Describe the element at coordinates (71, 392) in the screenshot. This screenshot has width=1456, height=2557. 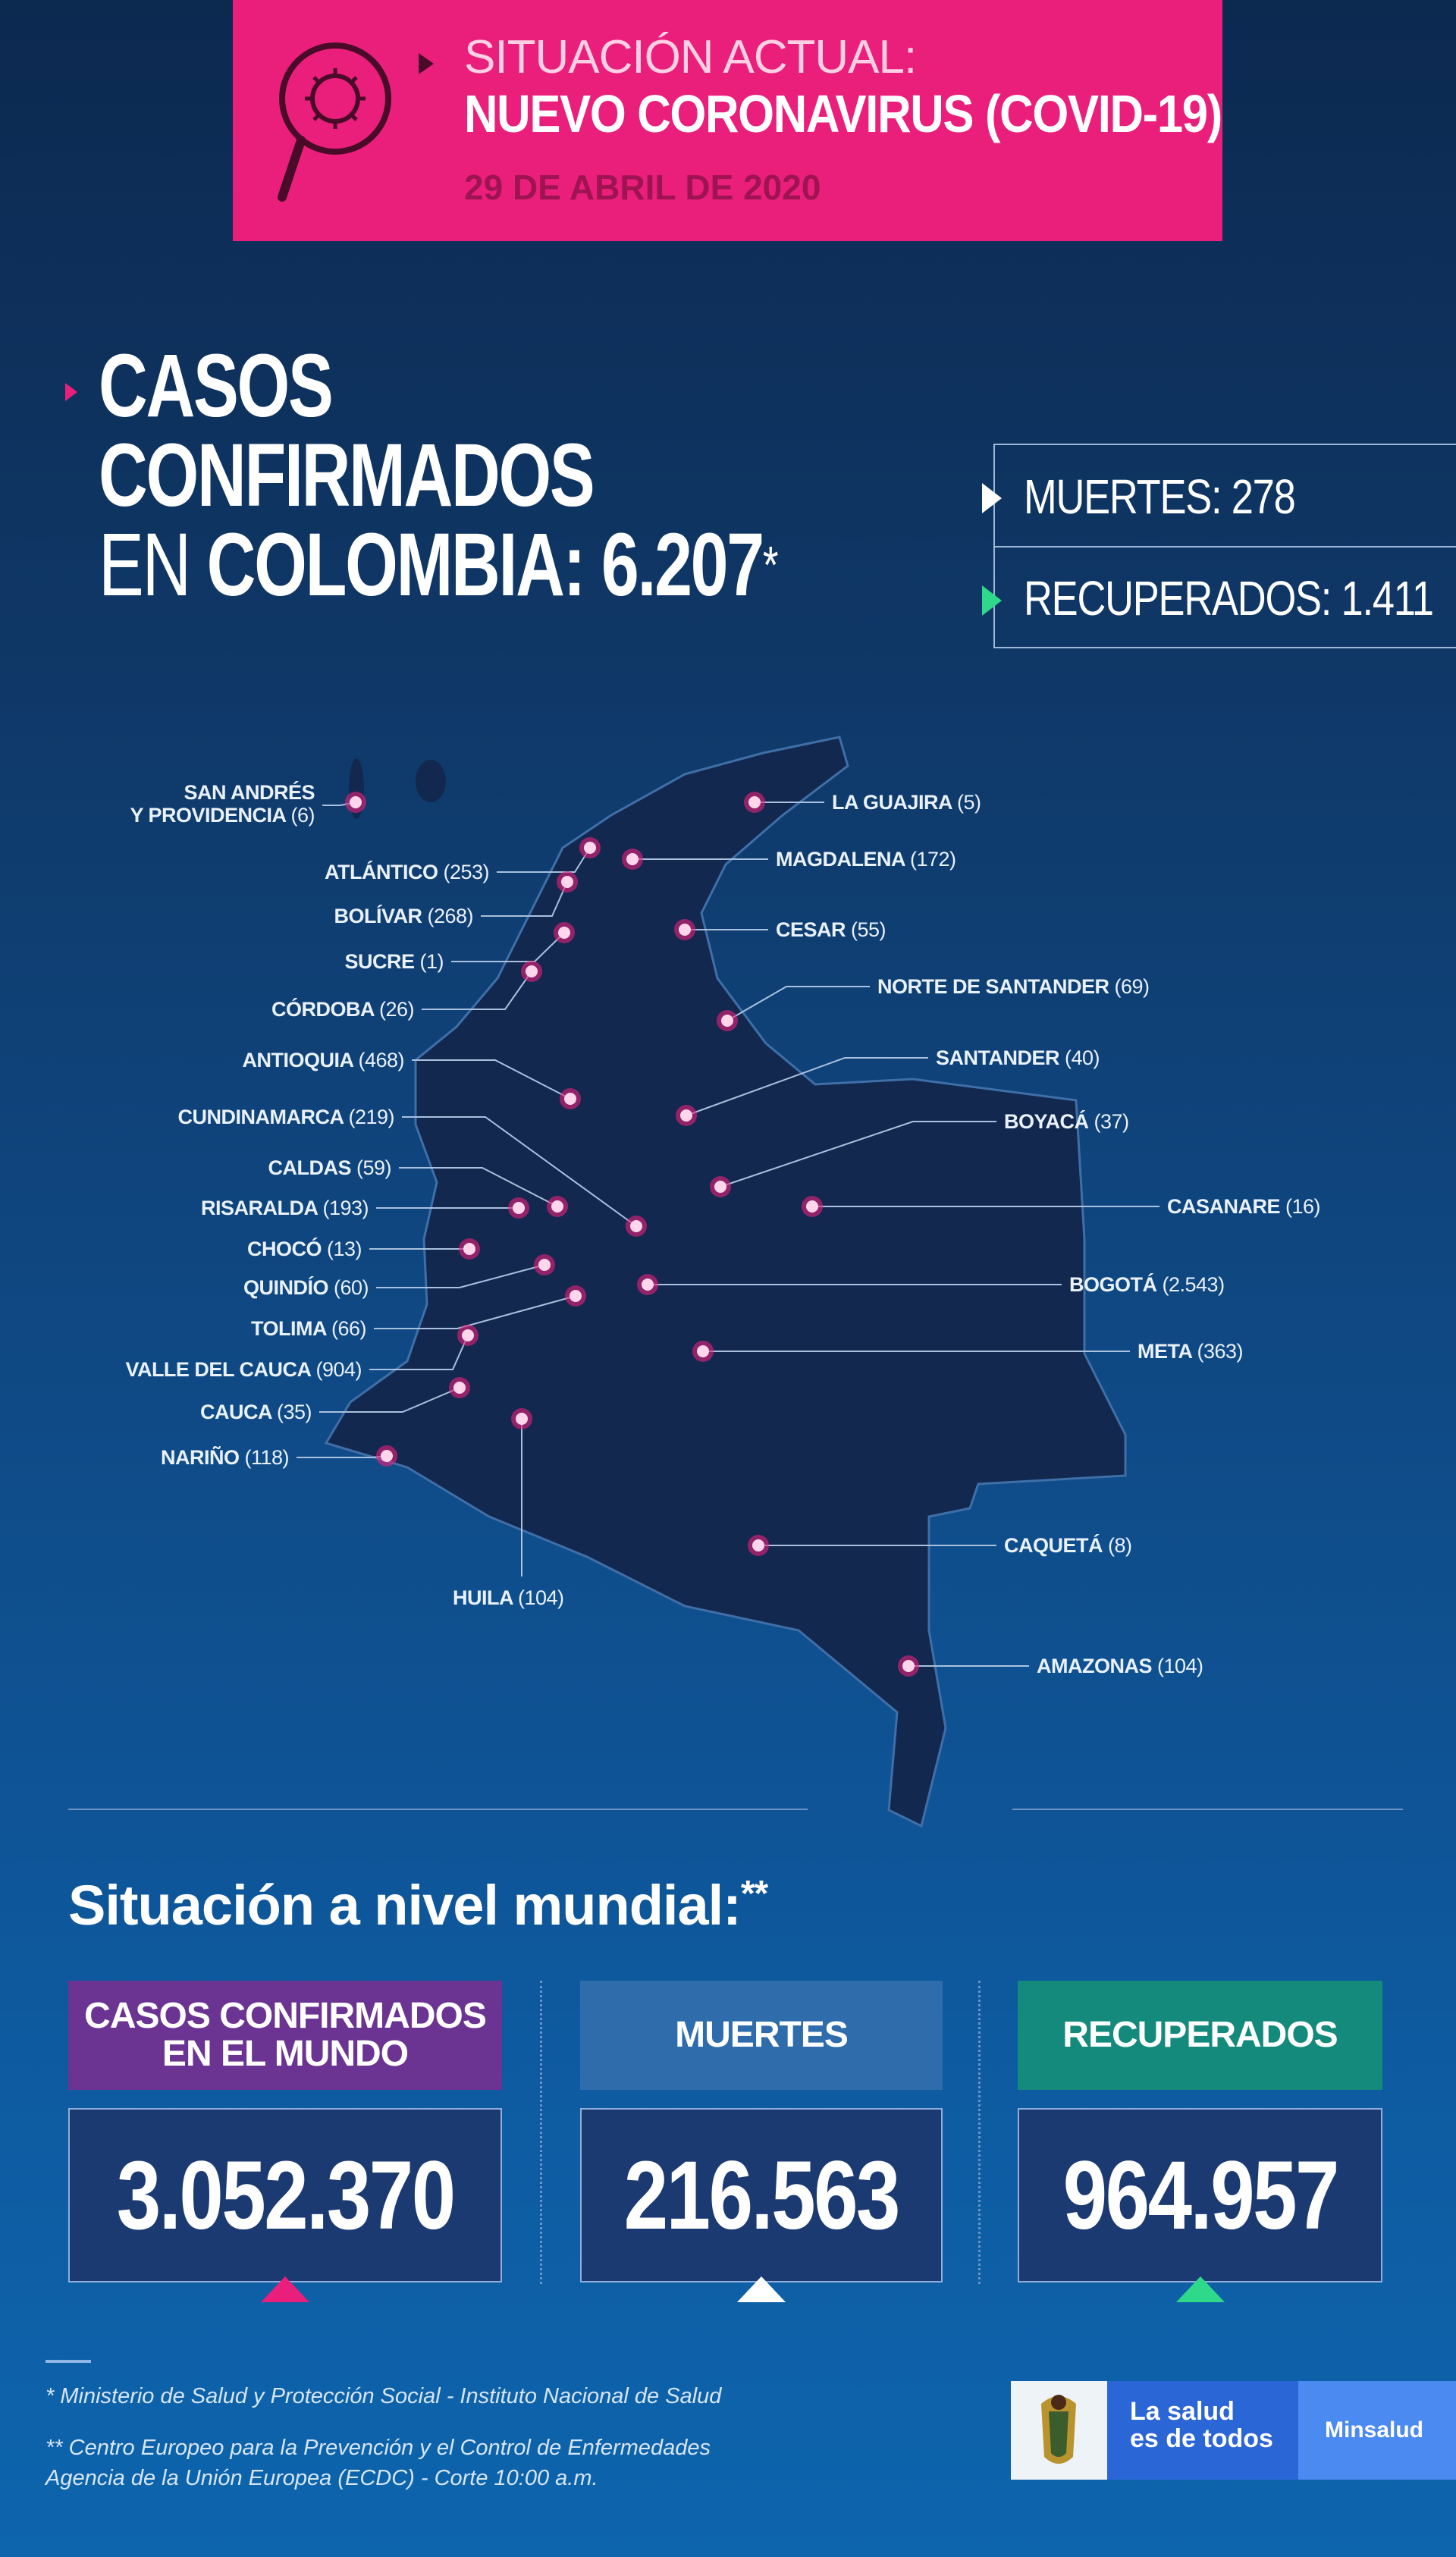
I see `pink-arrow-icon` at that location.